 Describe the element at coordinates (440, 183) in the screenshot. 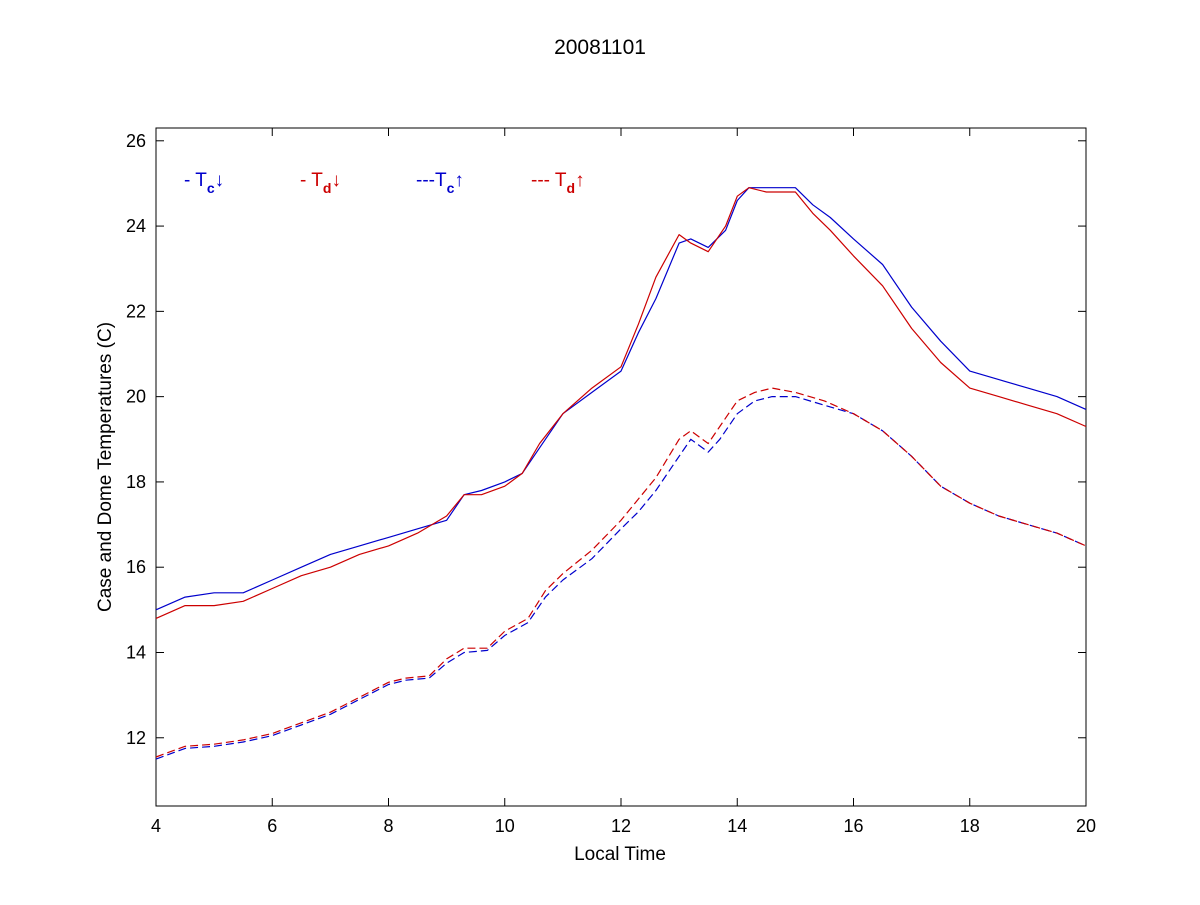

I see `legend-entry-3: ---Tc↑` at that location.